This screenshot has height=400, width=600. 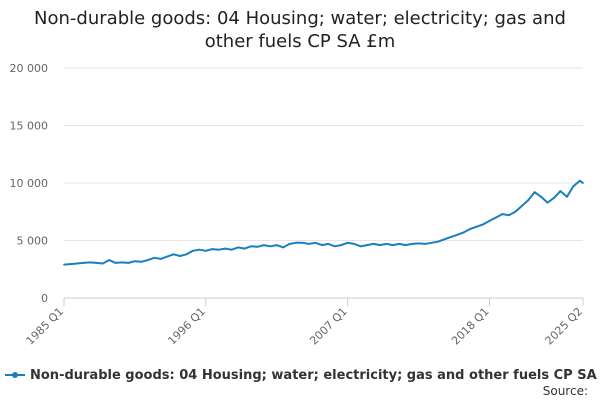 I want to click on x-axis: 1985 Q1 1996 Q1 2007 Q1 2018 Q1 2025 Q2, so click(x=304, y=322).